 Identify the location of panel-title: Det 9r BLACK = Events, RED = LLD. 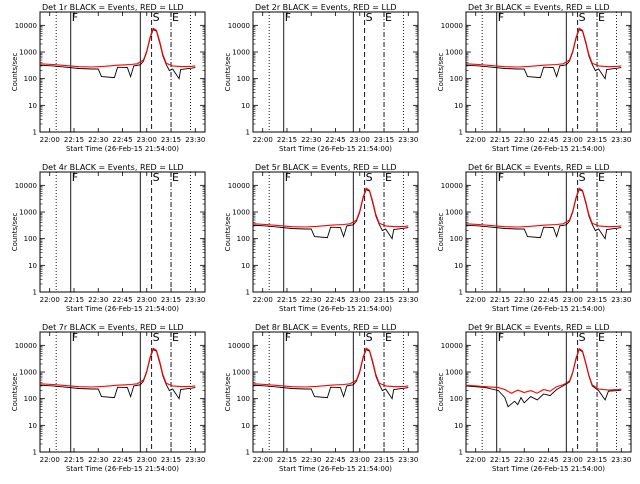
(539, 327).